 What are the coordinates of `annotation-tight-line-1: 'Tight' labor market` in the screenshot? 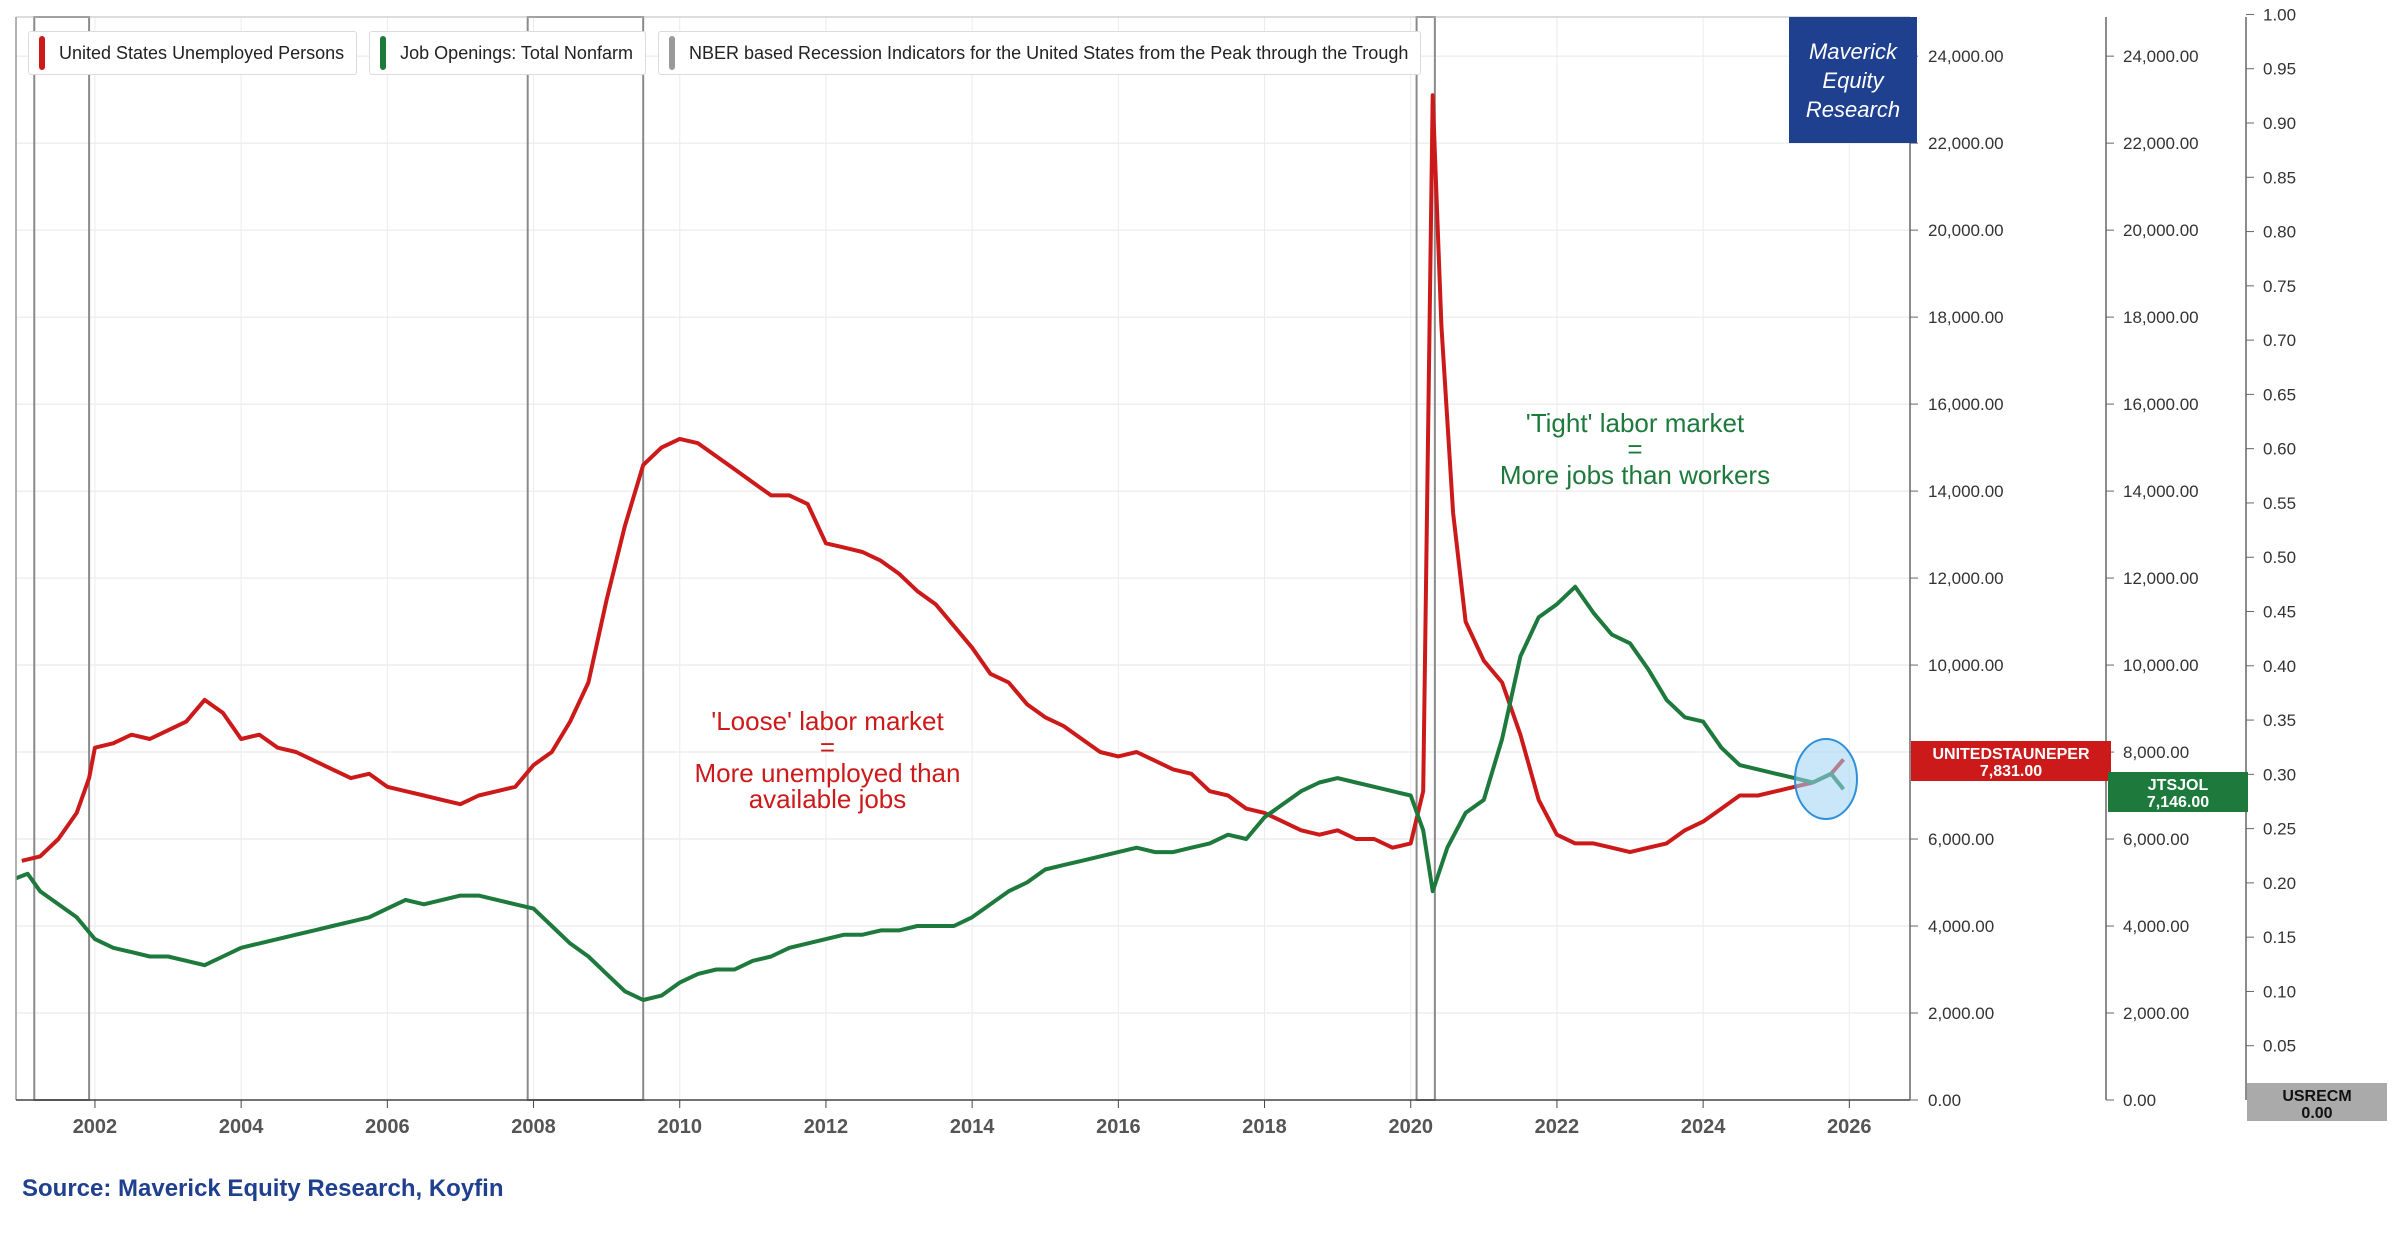 It's located at (1635, 423).